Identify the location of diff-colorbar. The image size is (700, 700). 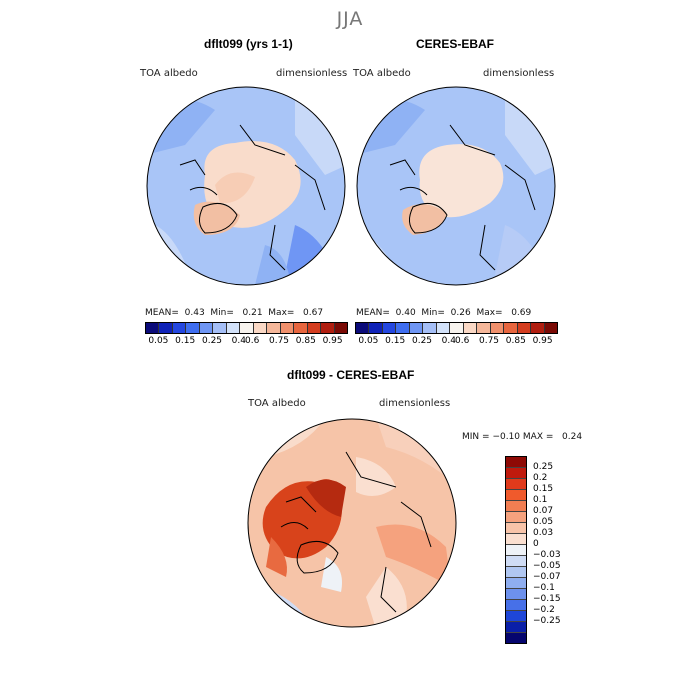
(516, 550).